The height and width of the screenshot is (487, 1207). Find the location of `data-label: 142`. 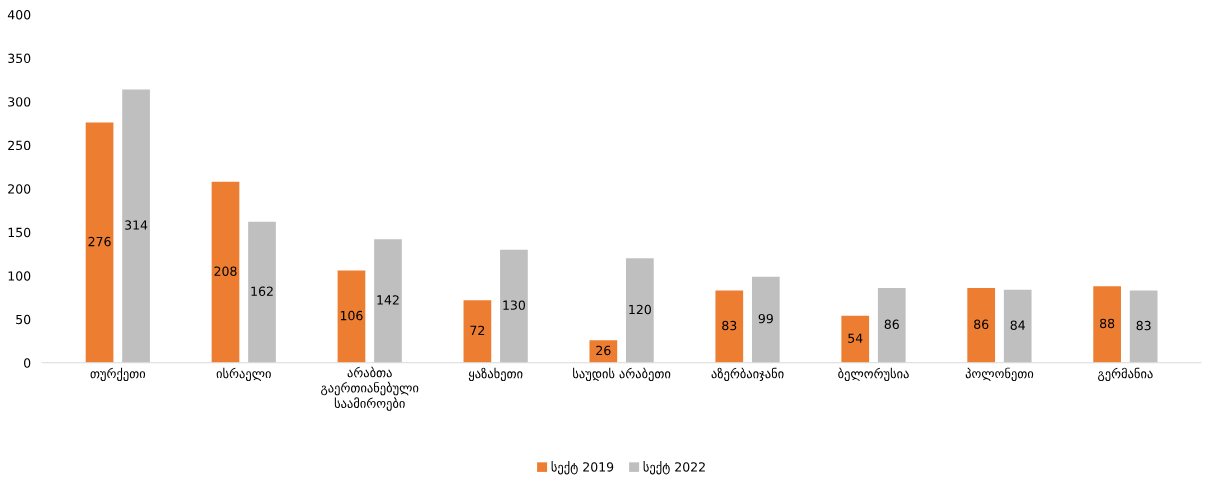

data-label: 142 is located at coordinates (388, 300).